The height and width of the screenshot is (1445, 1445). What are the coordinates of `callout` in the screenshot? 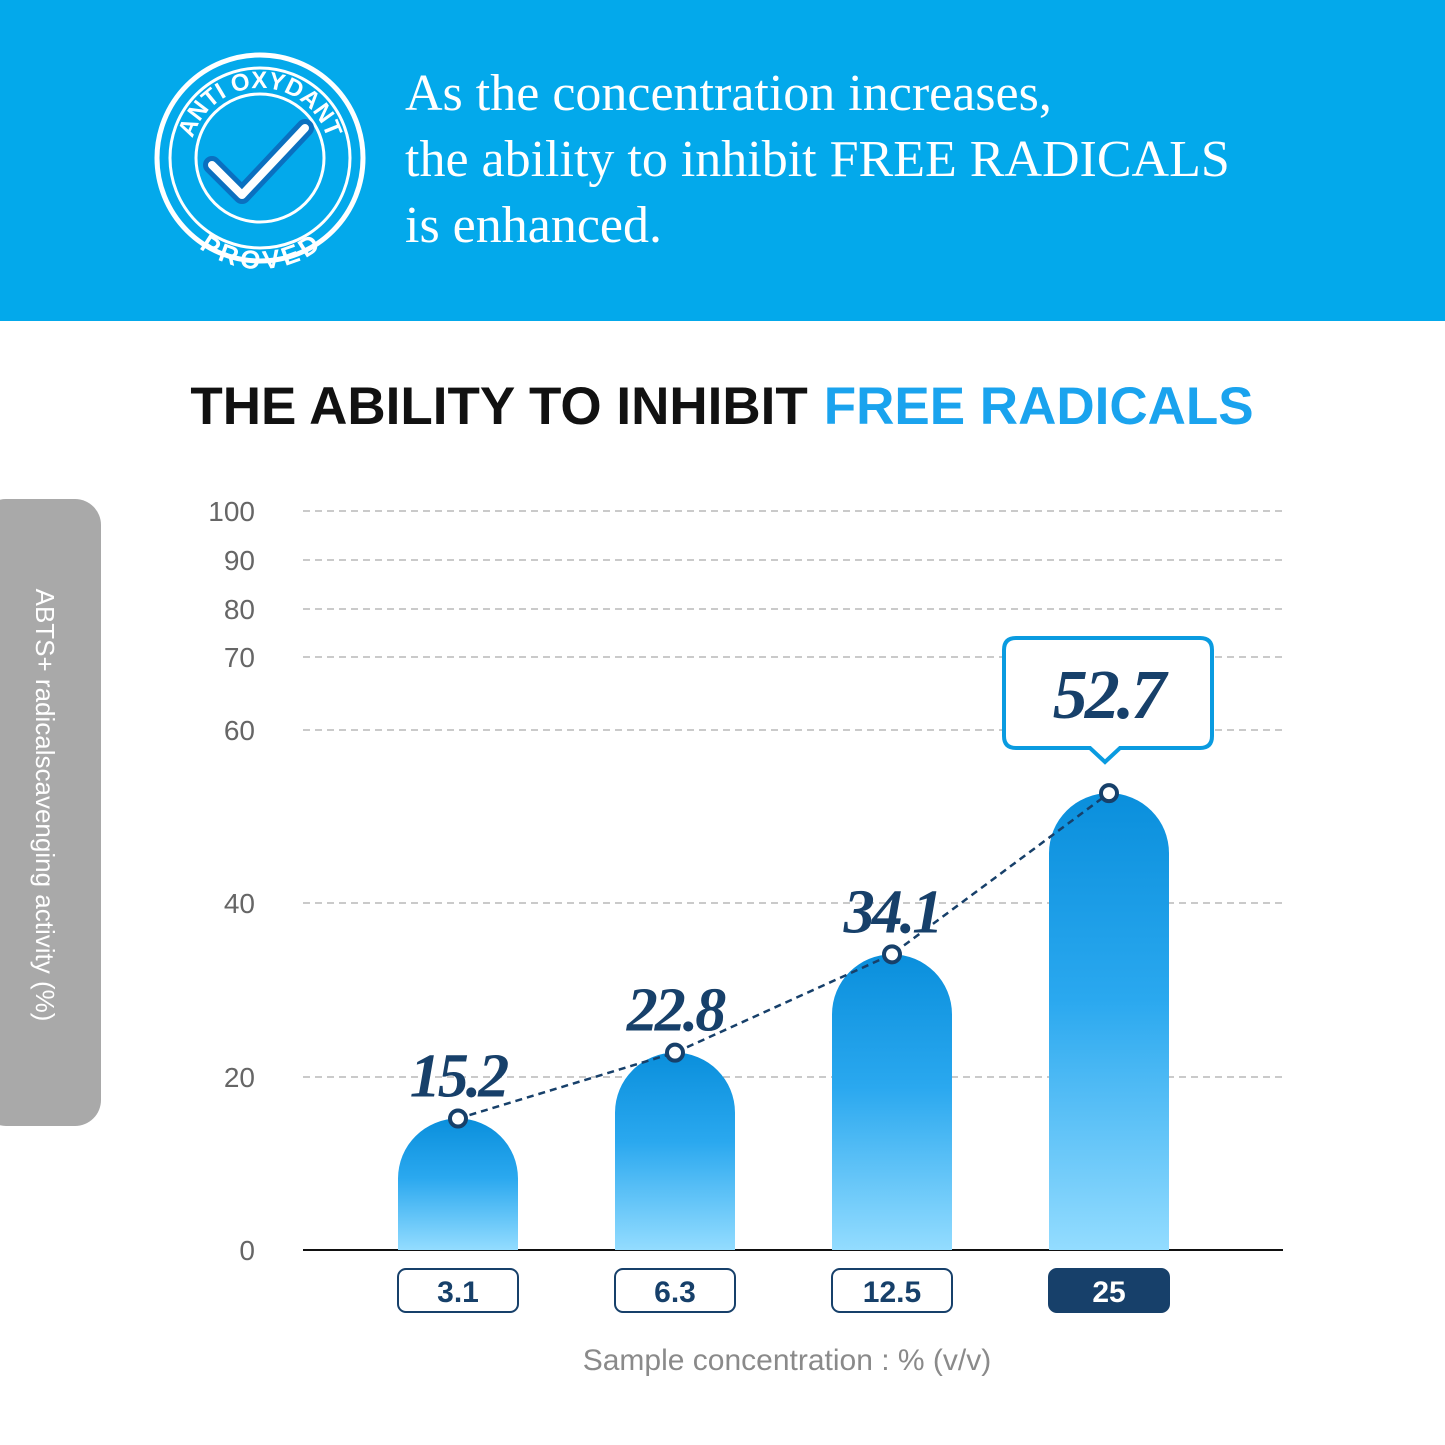 It's located at (1108, 700).